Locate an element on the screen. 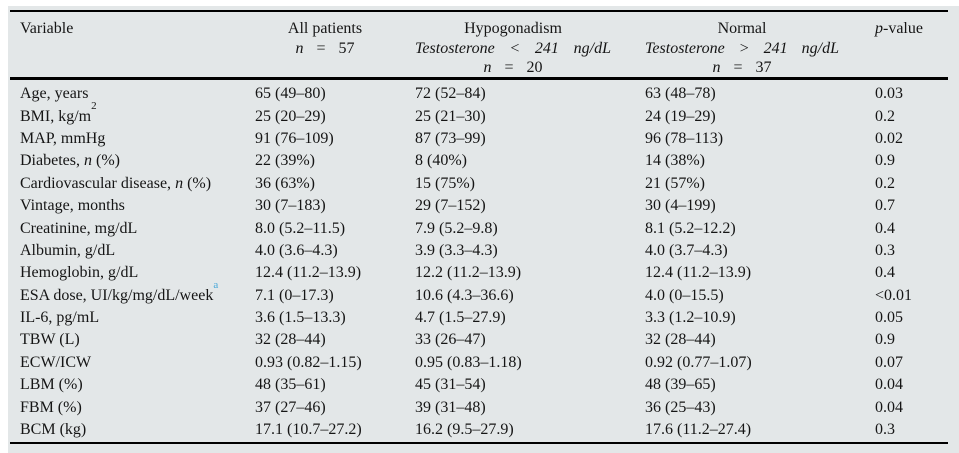  all-patients-cell: 8.0 (5.2–11.5) is located at coordinates (300, 228).